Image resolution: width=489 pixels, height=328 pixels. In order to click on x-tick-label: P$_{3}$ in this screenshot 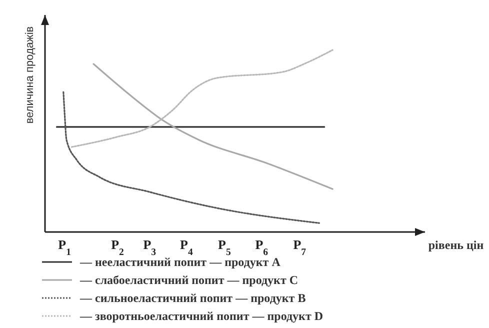, I will do `click(149, 247)`.